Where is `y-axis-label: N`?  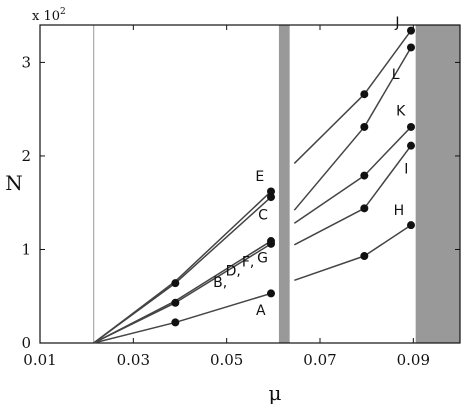
y-axis-label: N is located at coordinates (14, 183).